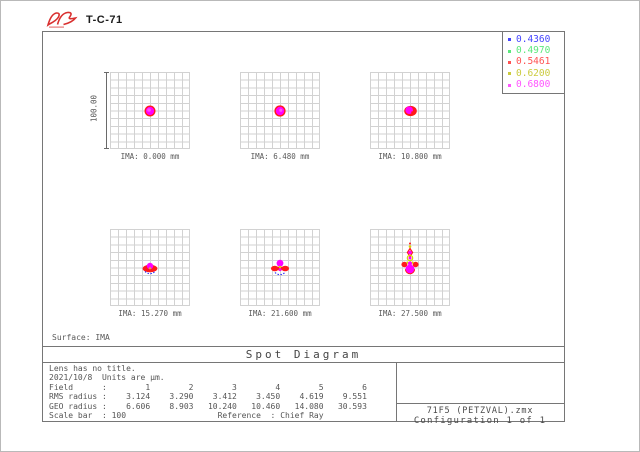 The width and height of the screenshot is (640, 452). Describe the element at coordinates (92, 368) in the screenshot. I see `lens-title-line: Lens has no title.` at that location.